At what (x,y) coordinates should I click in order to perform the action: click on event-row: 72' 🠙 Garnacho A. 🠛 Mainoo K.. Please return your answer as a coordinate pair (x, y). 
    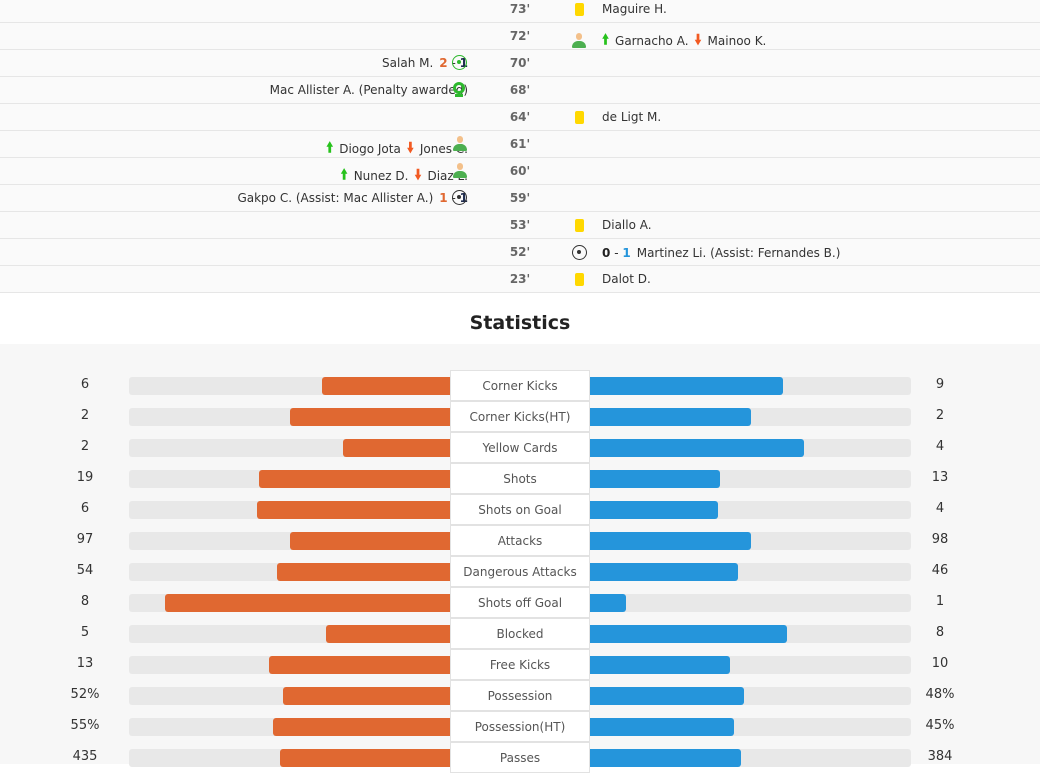
    Looking at the image, I should click on (520, 36).